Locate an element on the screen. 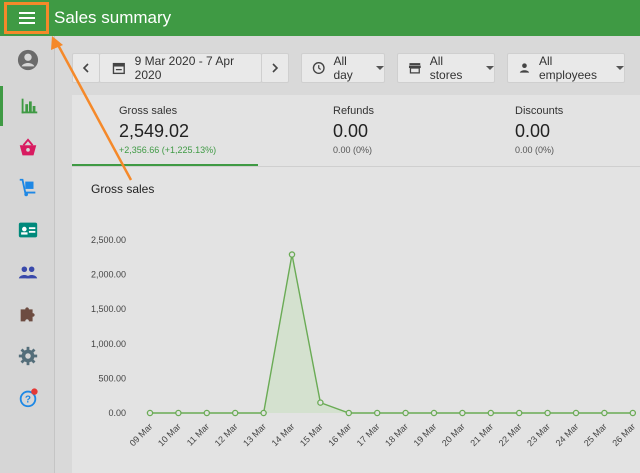 The image size is (640, 473). x-tick-label: 20 Mar is located at coordinates (453, 434).